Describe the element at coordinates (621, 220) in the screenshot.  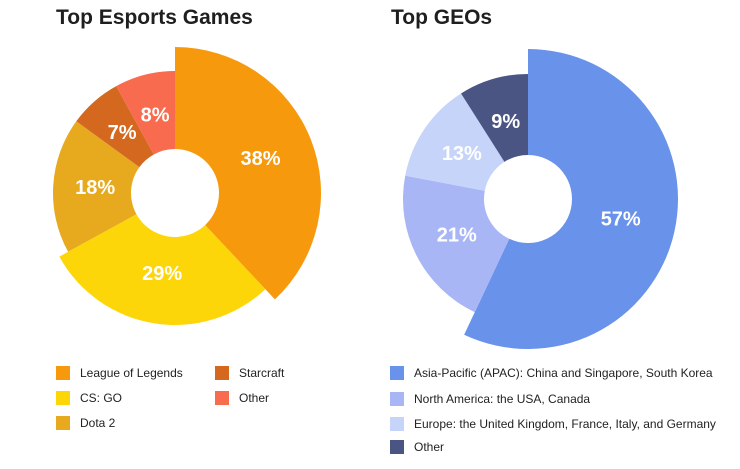
I see `slice-percent-label: 57%` at that location.